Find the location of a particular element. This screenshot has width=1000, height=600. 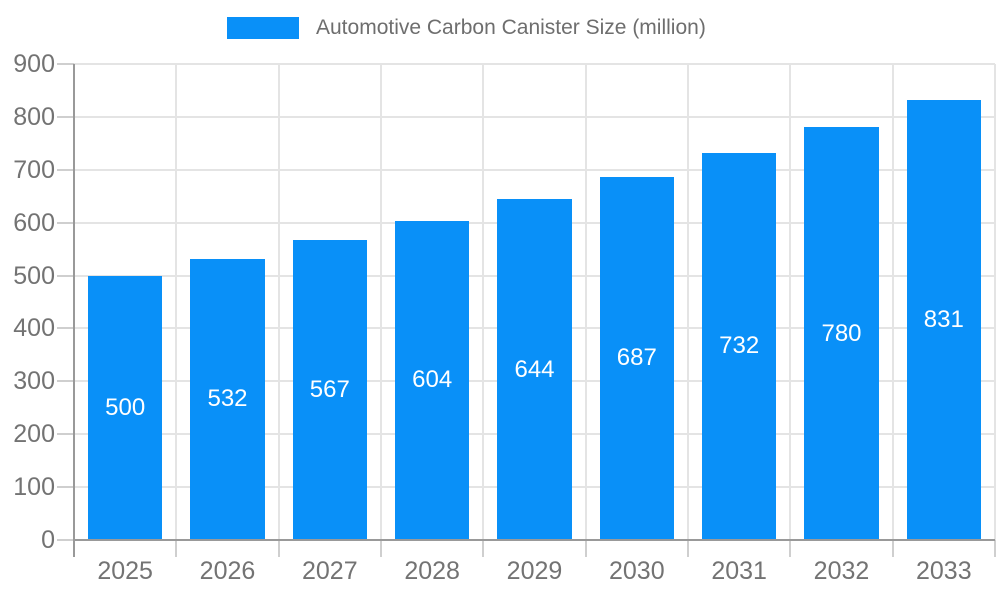

x-axis-label: 2025 is located at coordinates (125, 571).